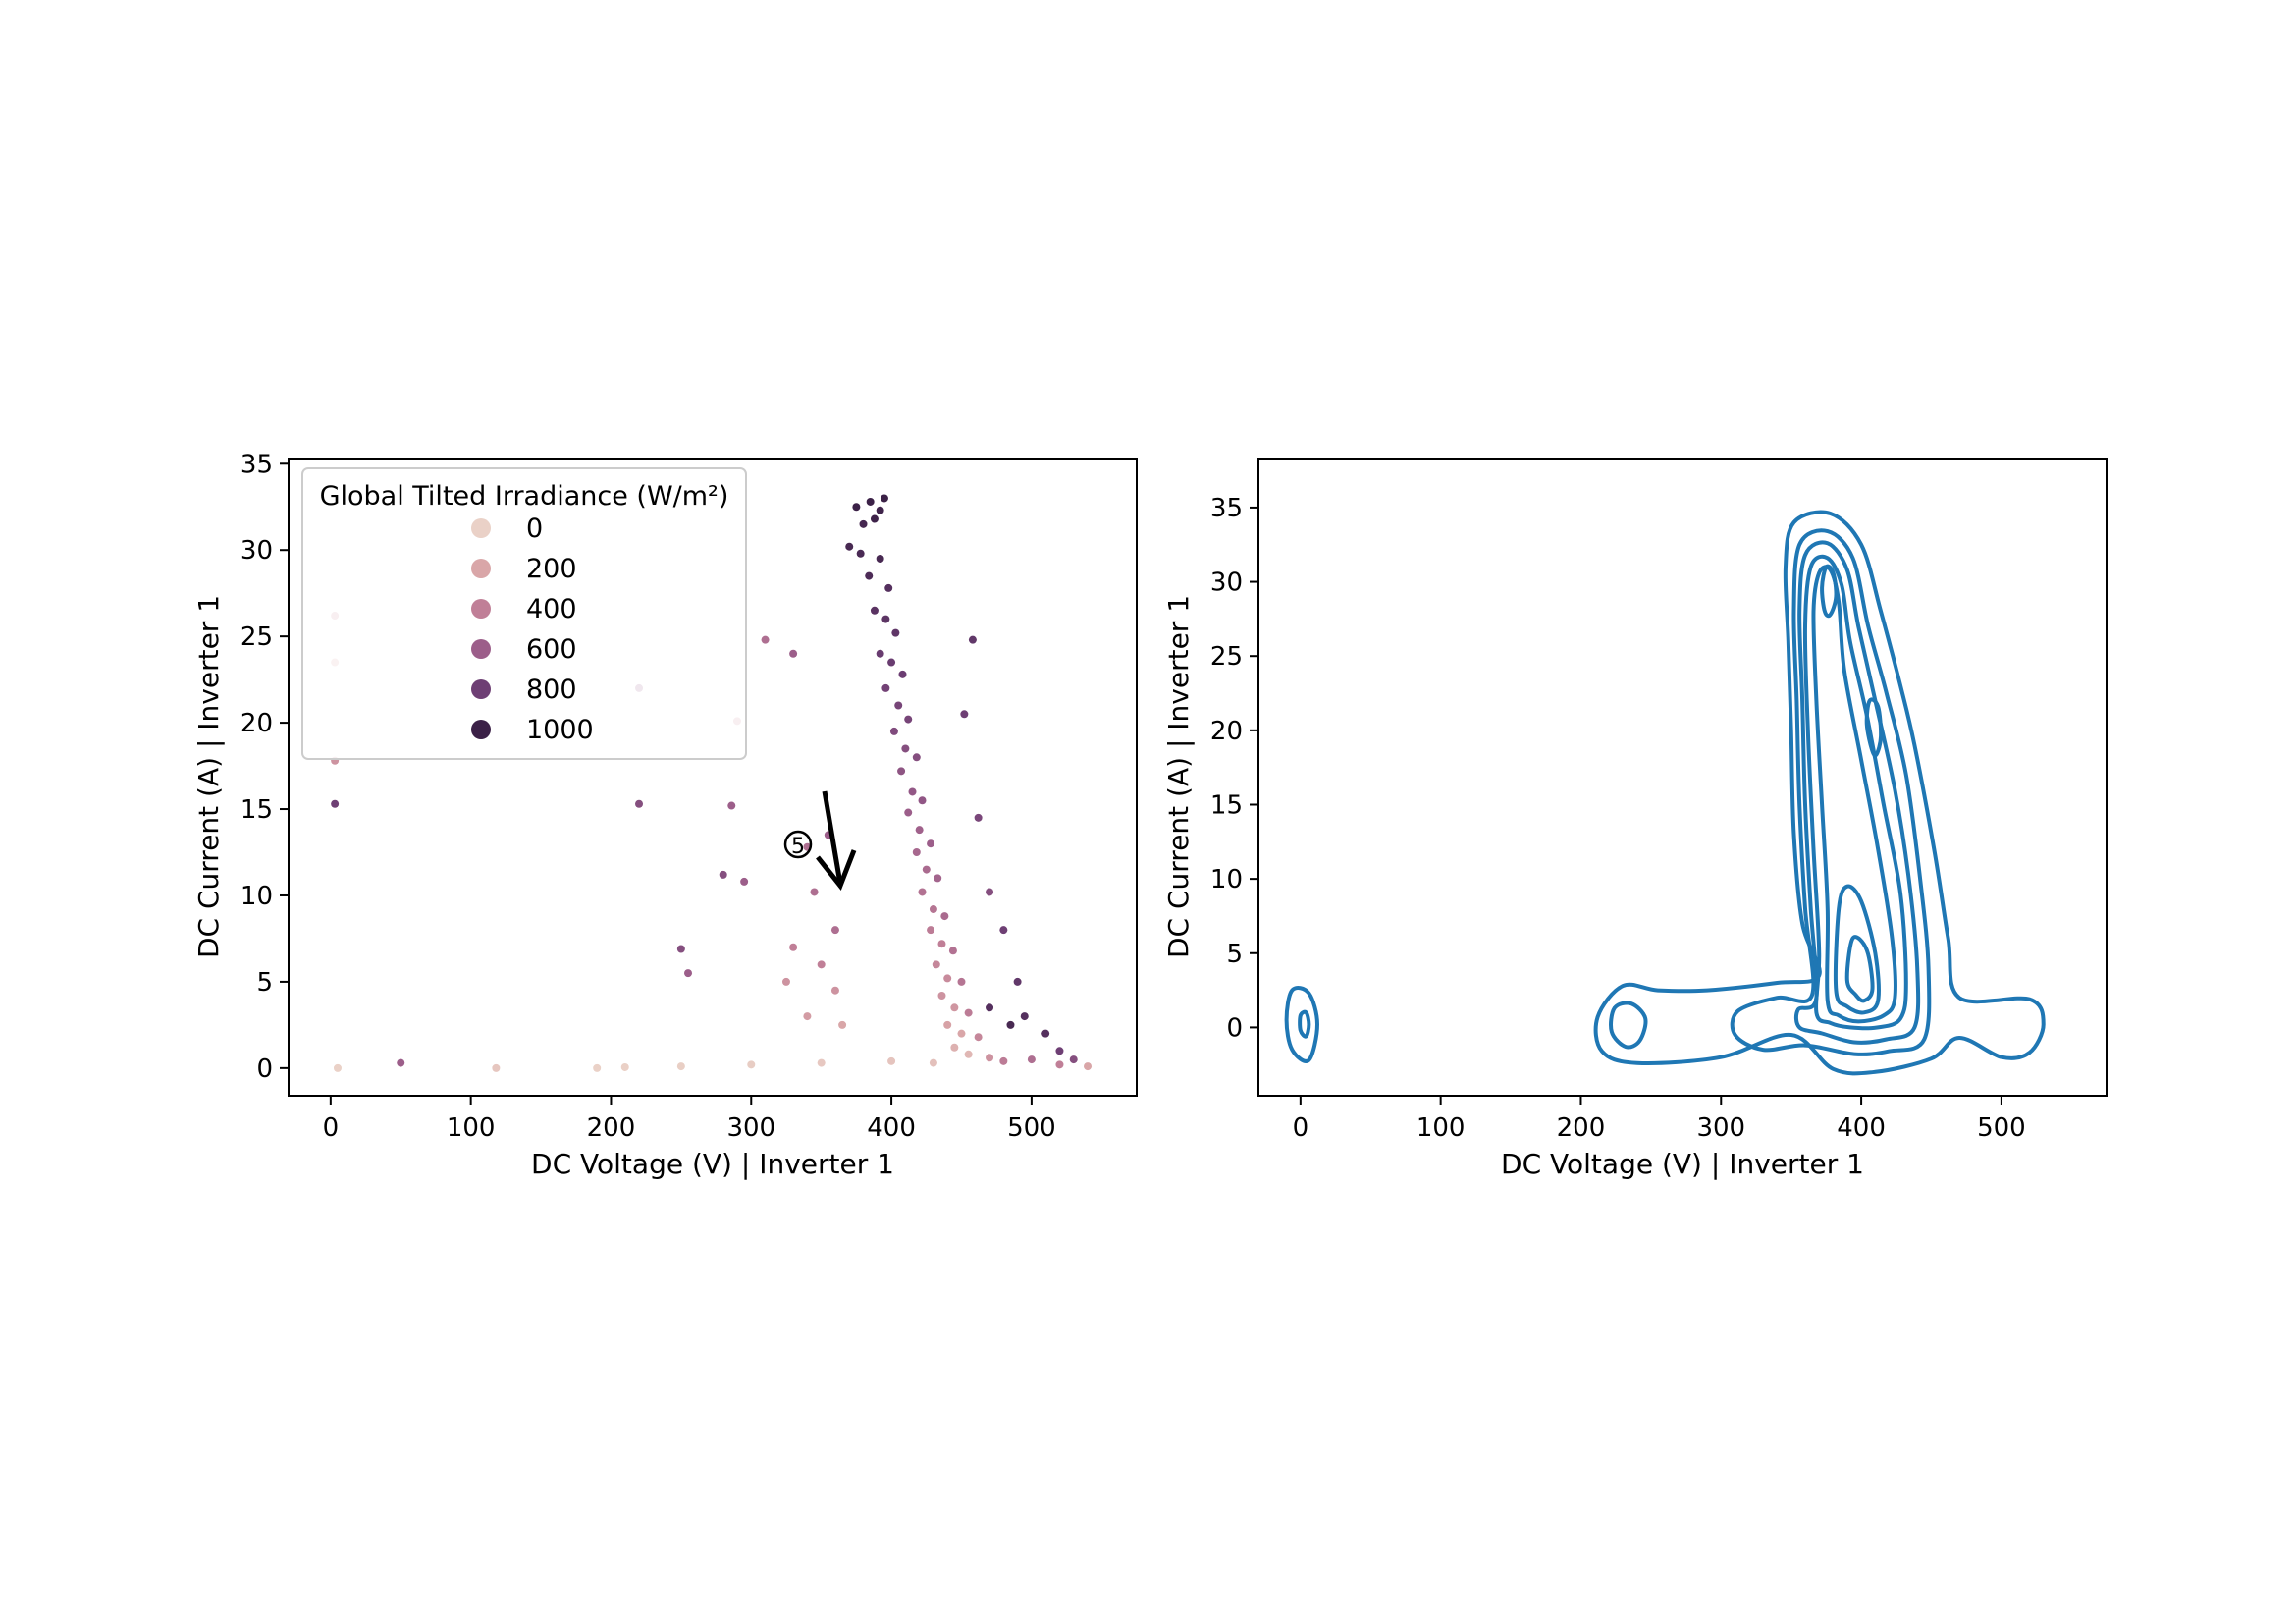 Image resolution: width=2296 pixels, height=1623 pixels. What do you see at coordinates (551, 690) in the screenshot?
I see `legend-label: 800` at bounding box center [551, 690].